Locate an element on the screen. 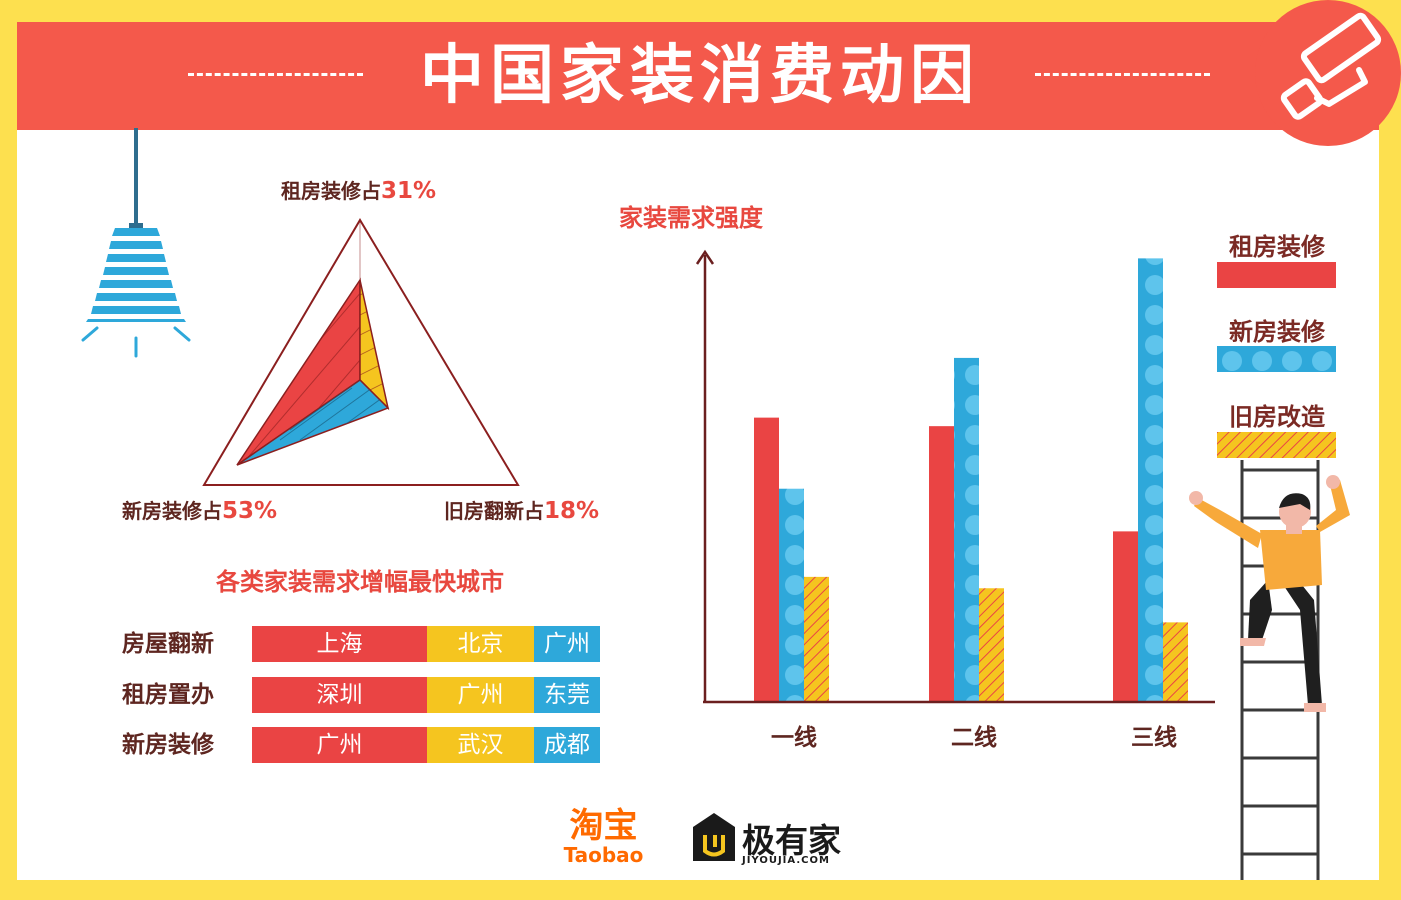 Image resolution: width=1401 pixels, height=900 pixels. ladder-climber-illustration is located at coordinates (1269, 670).